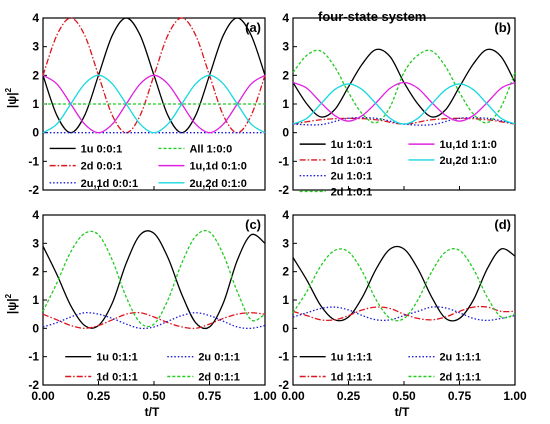 The height and width of the screenshot is (424, 550). I want to click on y-axis-label-top: |ψ|2, so click(11, 97).